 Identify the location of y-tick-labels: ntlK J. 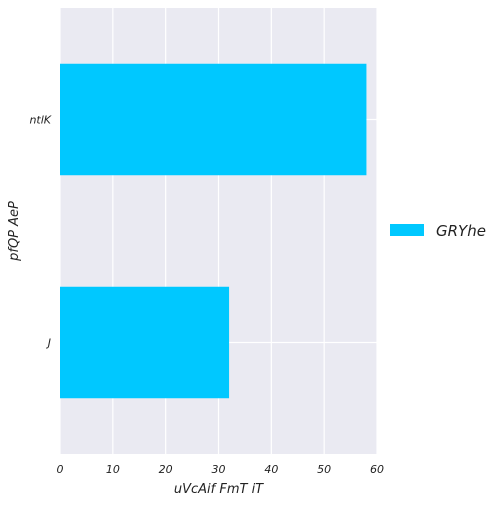
(40, 232).